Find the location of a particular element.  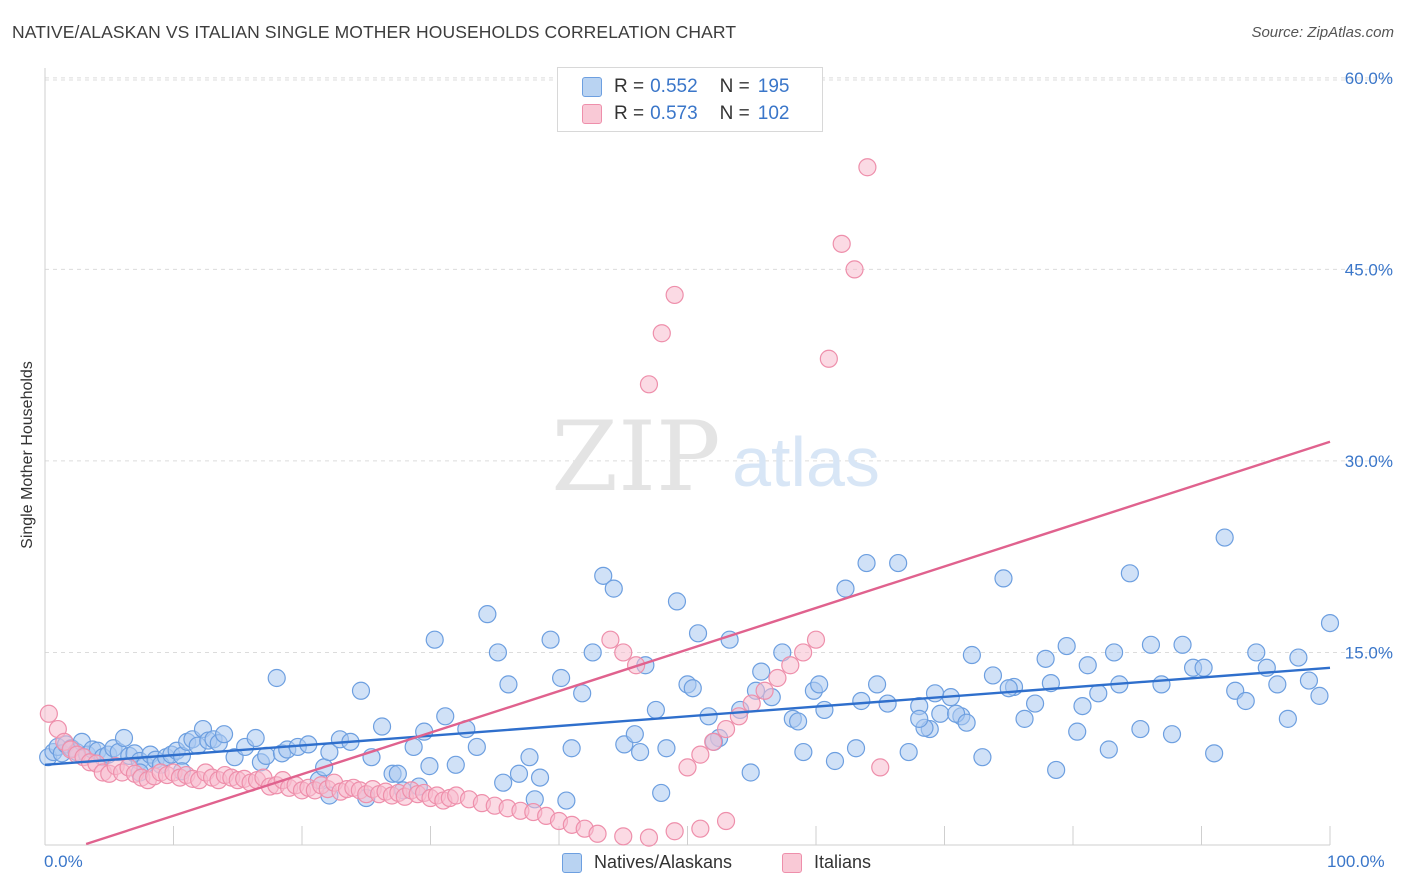

italians-swatch is located at coordinates (592, 114).